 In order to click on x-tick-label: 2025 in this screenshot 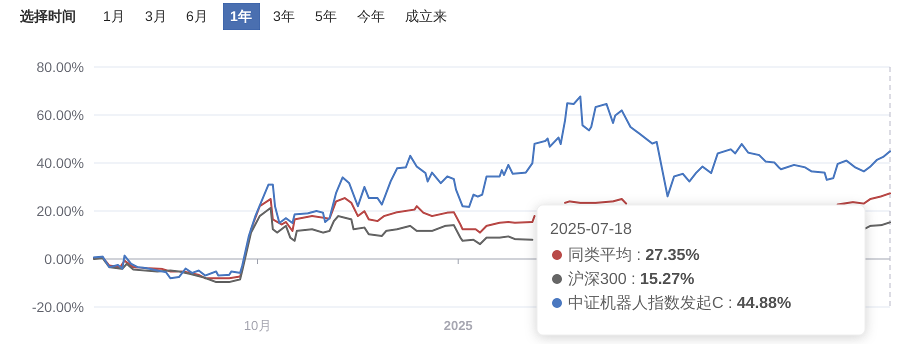, I will do `click(458, 325)`.